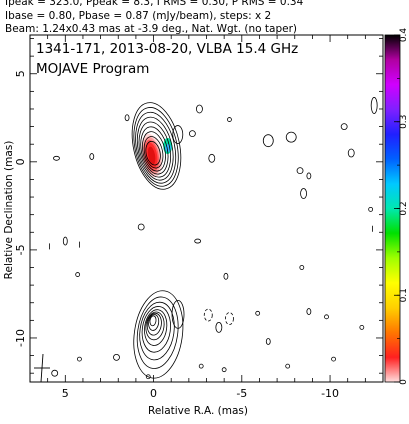  What do you see at coordinates (404, 208) in the screenshot?
I see `colorbar-tick-label: 0.2` at bounding box center [404, 208].